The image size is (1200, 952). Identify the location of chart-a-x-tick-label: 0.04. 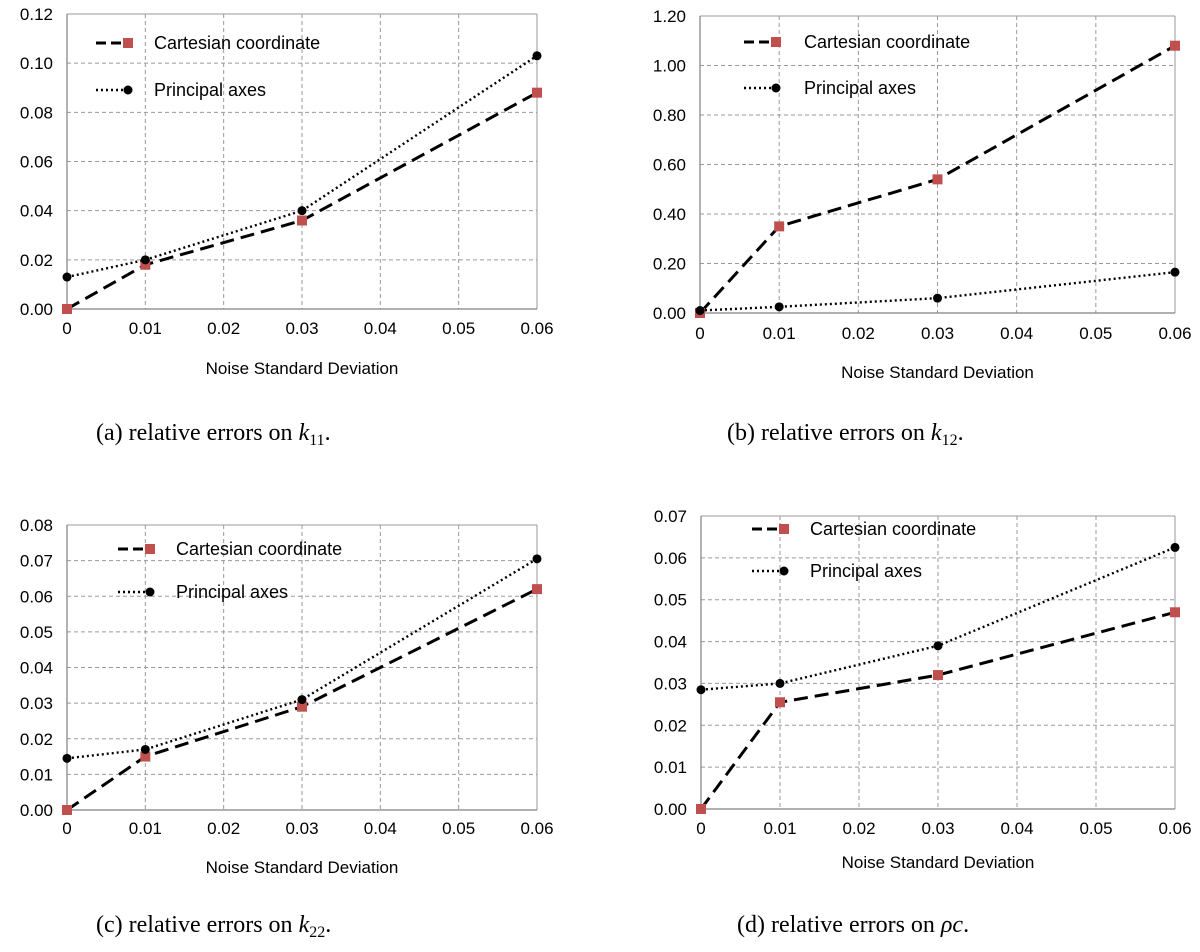
(380, 328).